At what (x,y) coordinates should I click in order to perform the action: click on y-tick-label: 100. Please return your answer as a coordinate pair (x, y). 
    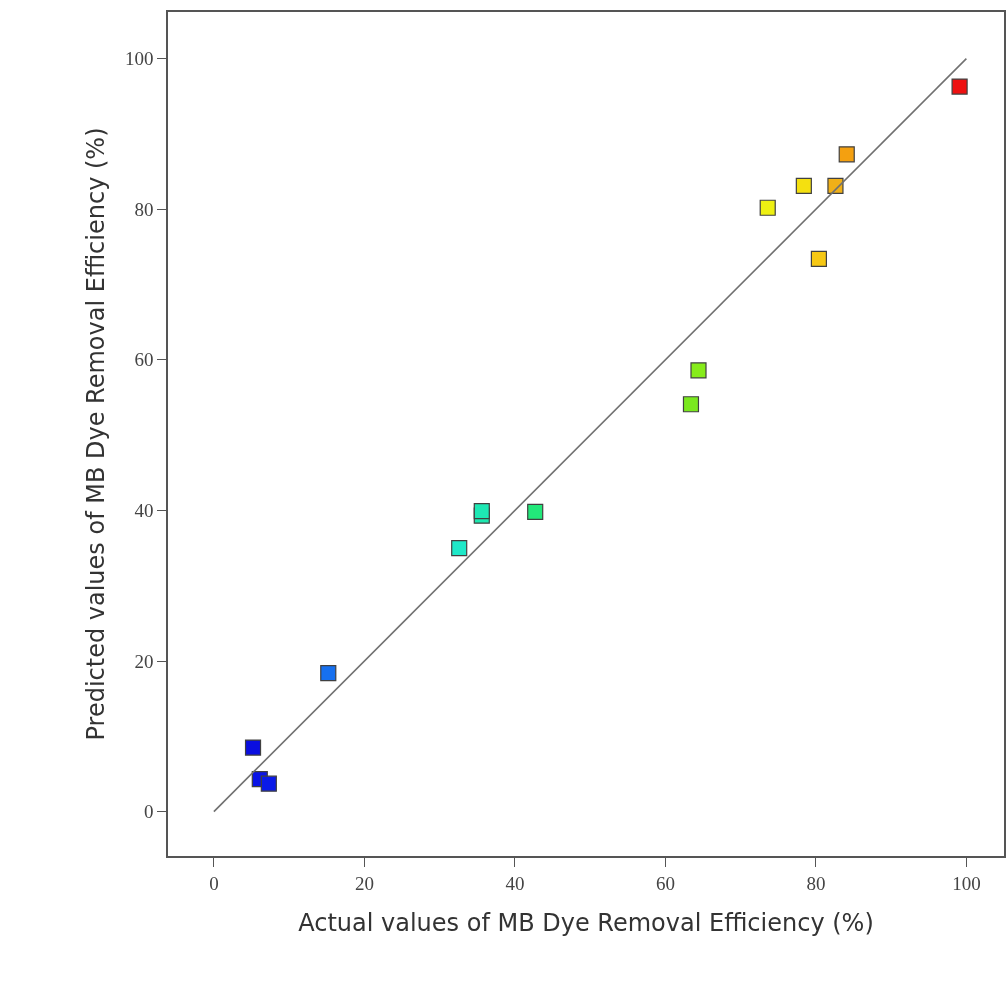
    Looking at the image, I should click on (139, 59).